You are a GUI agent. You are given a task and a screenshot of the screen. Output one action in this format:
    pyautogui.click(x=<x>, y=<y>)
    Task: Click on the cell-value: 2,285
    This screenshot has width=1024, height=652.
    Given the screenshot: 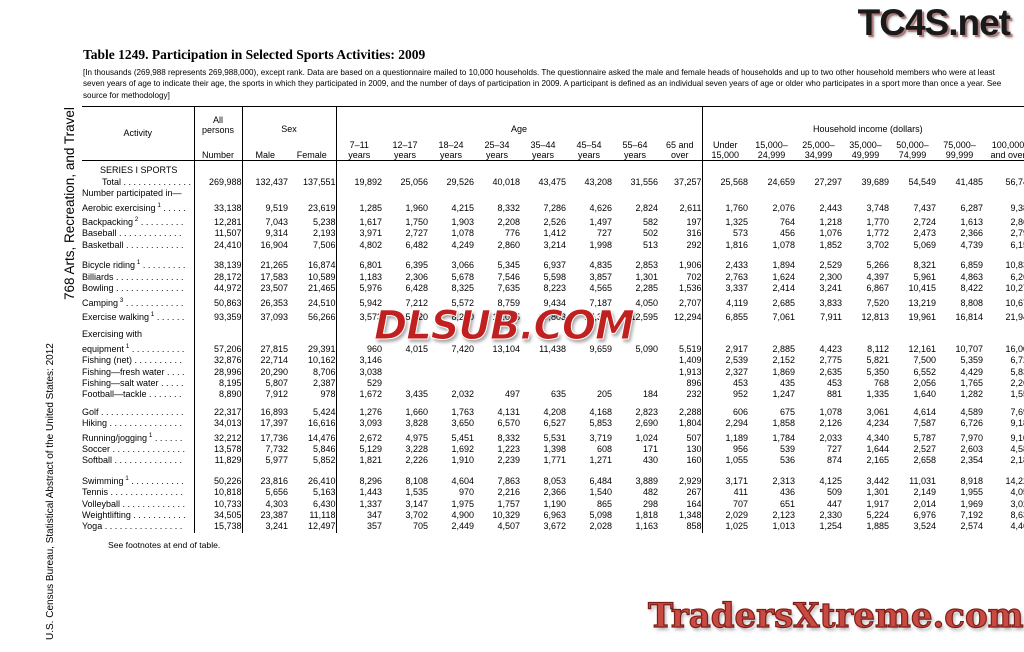 What is the action you would take?
    pyautogui.click(x=647, y=288)
    